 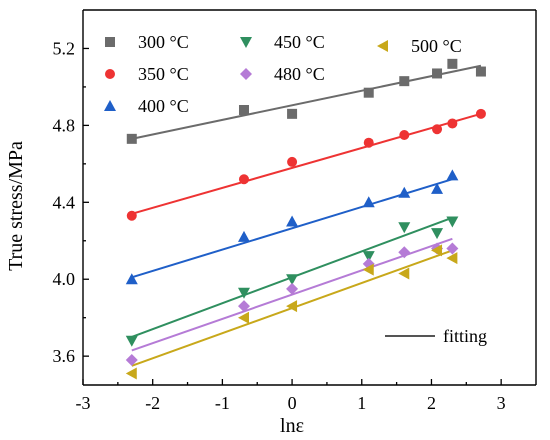 What do you see at coordinates (64, 48) in the screenshot?
I see `y-tick-label: 5.2` at bounding box center [64, 48].